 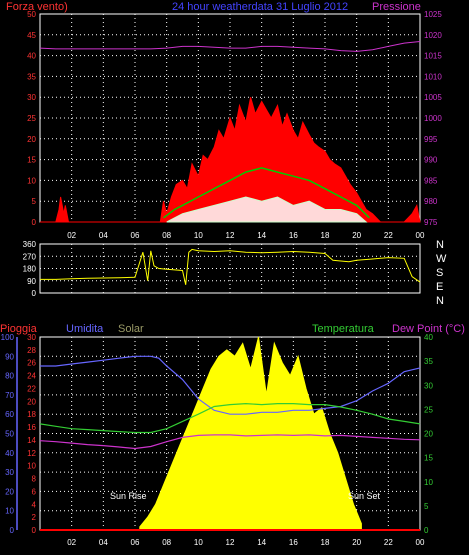 What do you see at coordinates (34, 504) in the screenshot?
I see `rain-tick-label: 4` at bounding box center [34, 504].